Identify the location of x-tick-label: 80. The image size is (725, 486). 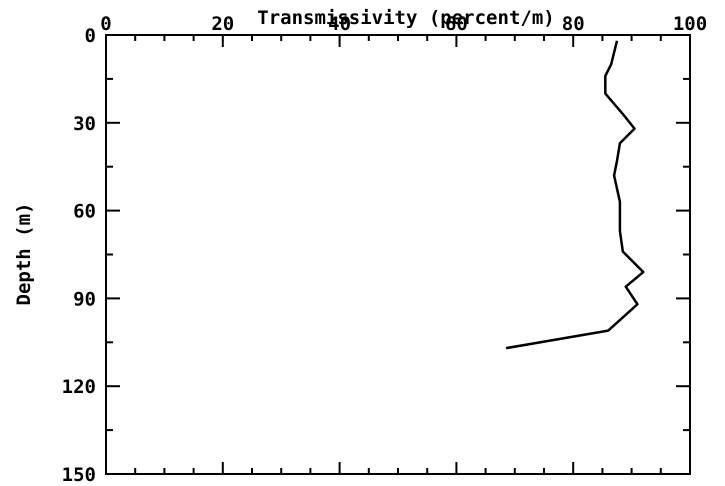
(573, 24).